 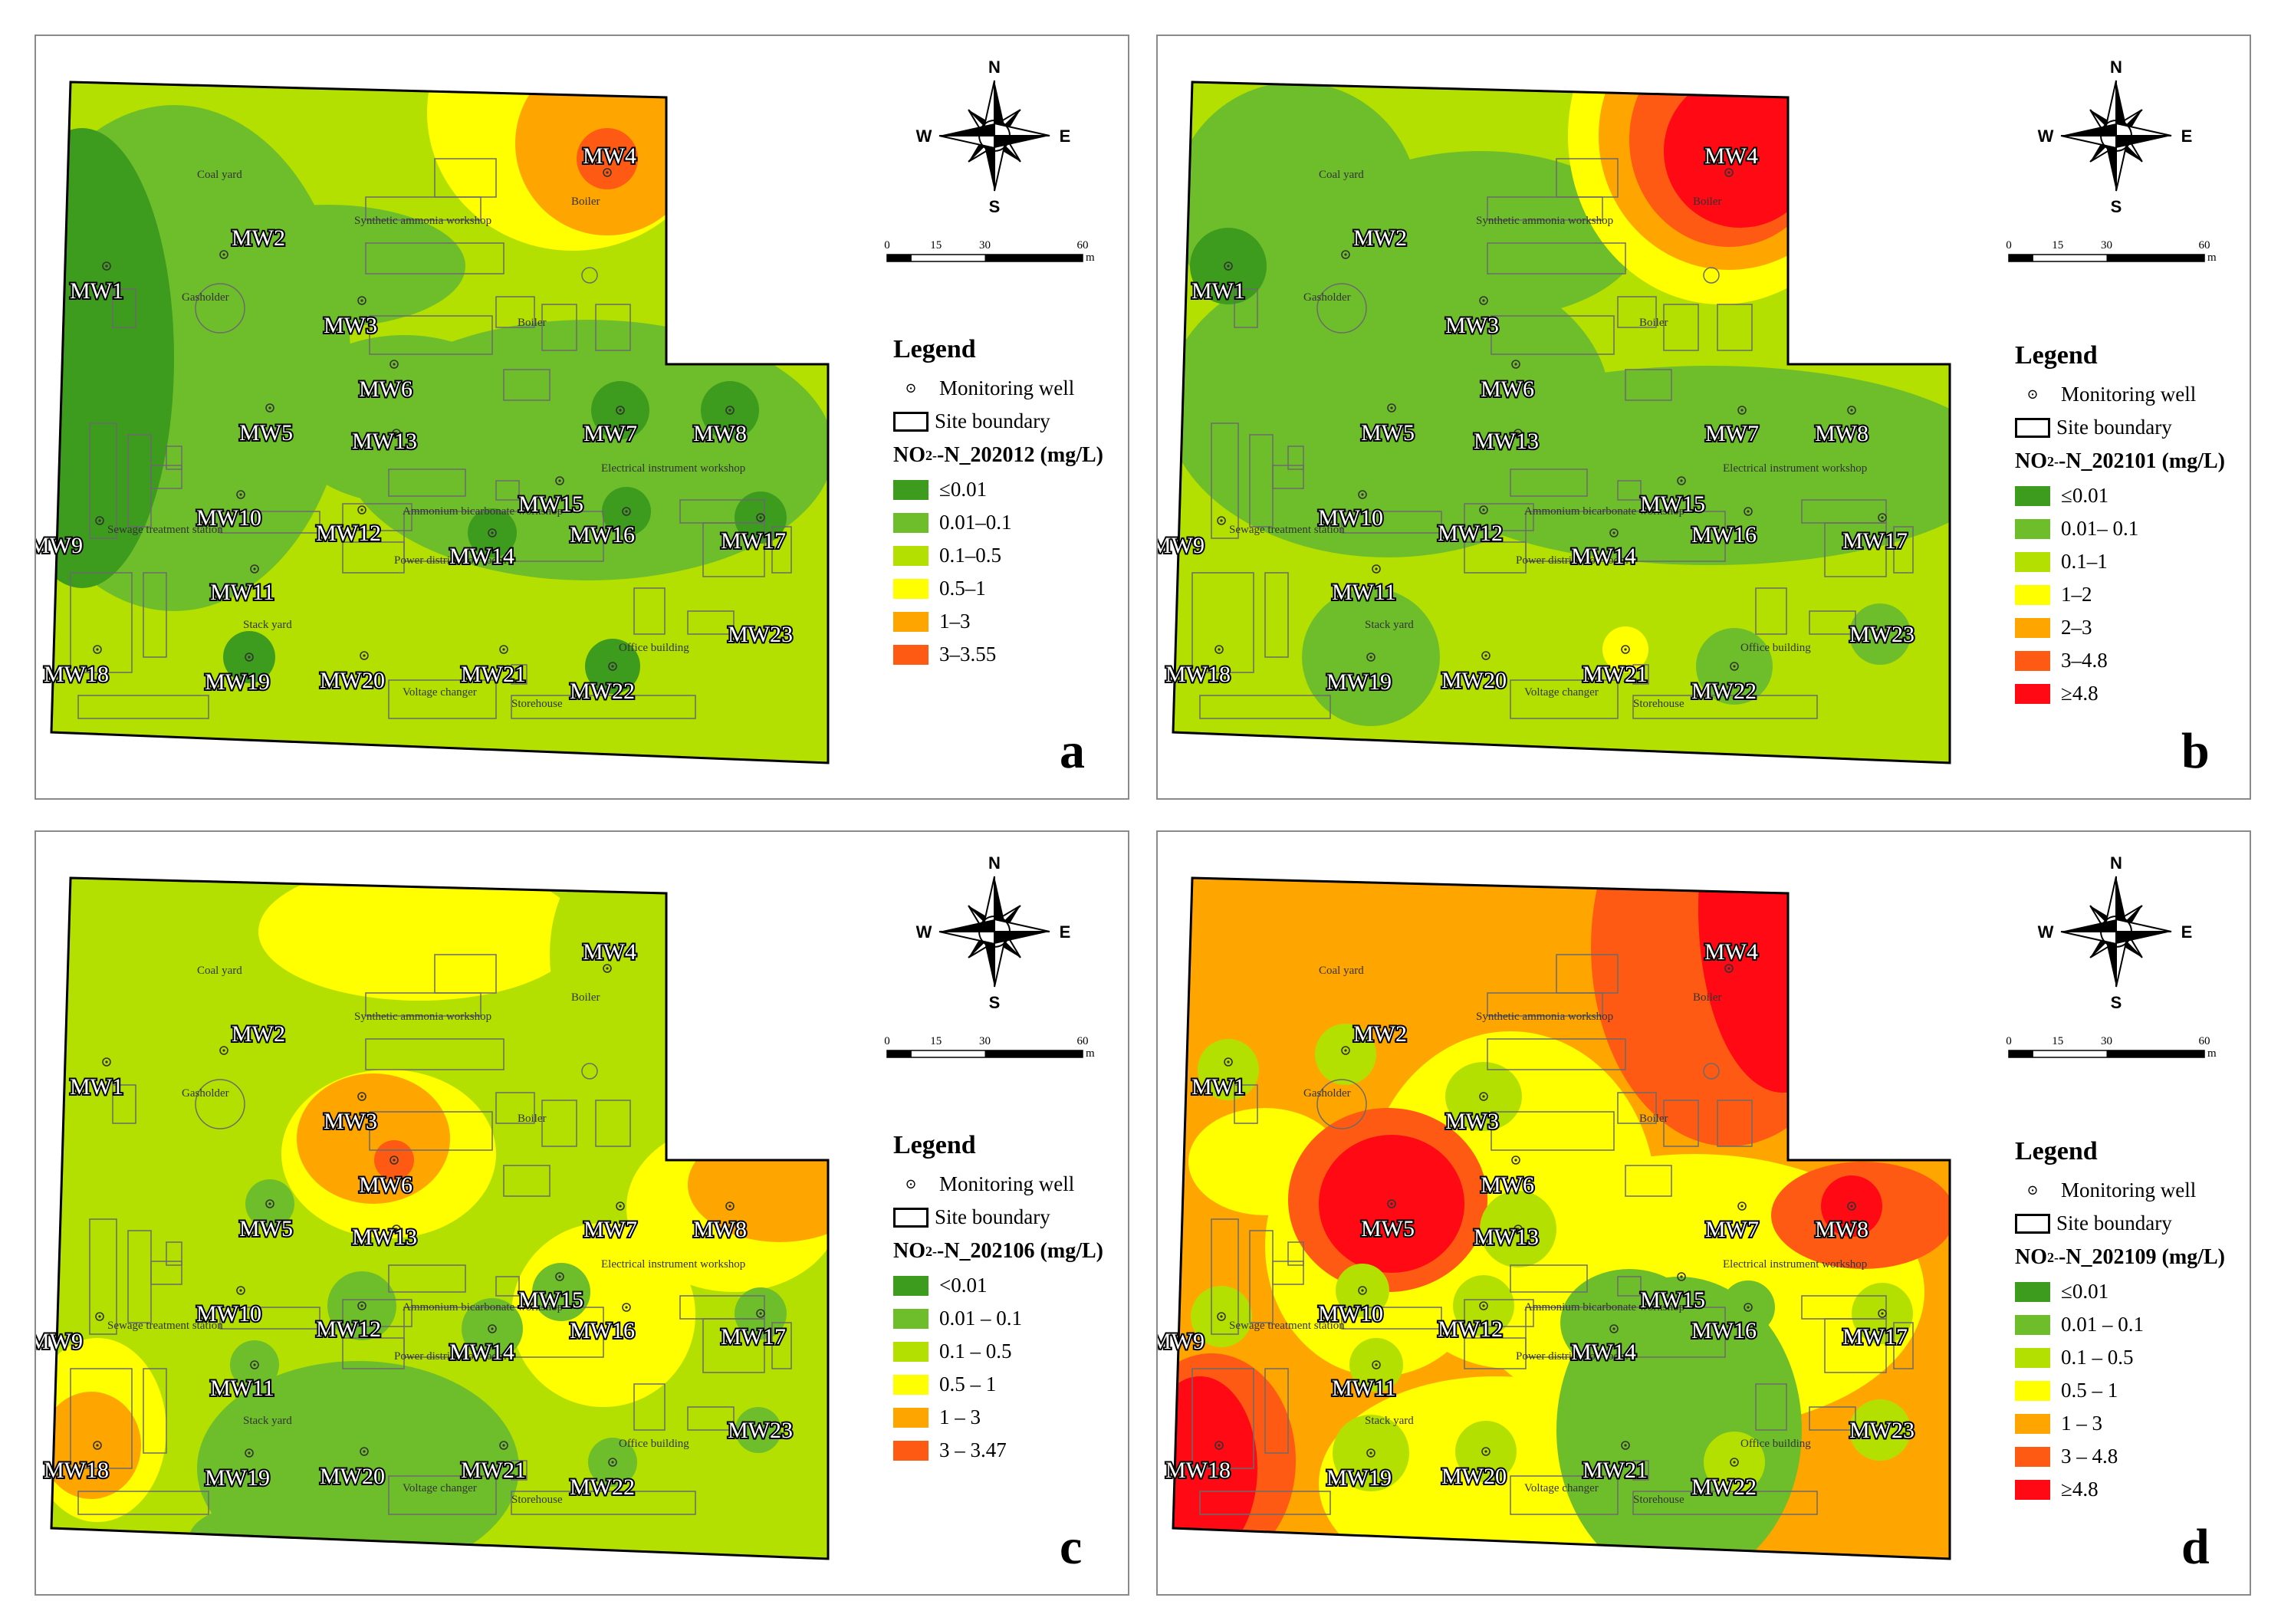 I want to click on well-label: MW8, so click(x=720, y=433).